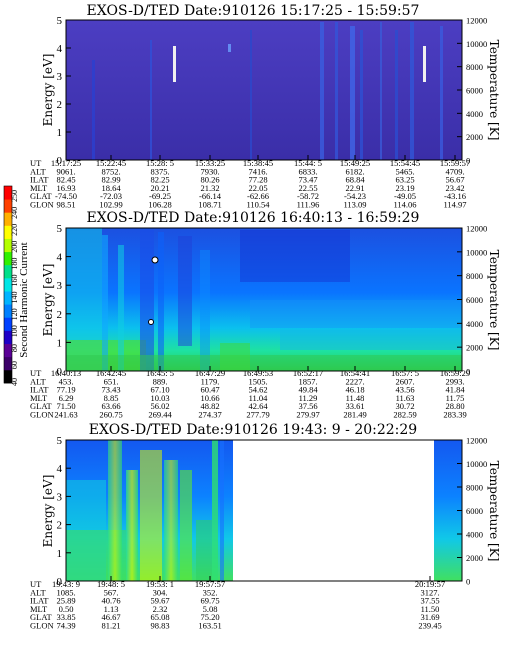 This screenshot has width=505, height=649. I want to click on panel-1-table-cell: -66.14, so click(210, 196).